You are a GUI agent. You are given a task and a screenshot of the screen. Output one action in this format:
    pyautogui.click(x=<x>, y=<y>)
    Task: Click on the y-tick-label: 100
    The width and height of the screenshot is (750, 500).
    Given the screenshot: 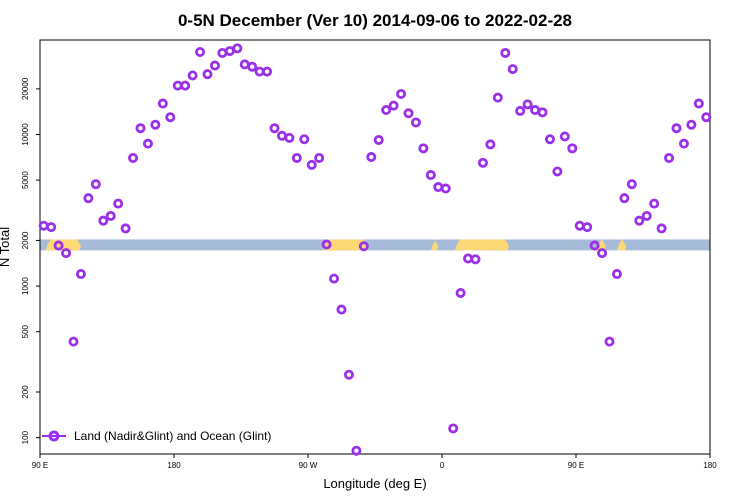 What is the action you would take?
    pyautogui.click(x=25, y=437)
    